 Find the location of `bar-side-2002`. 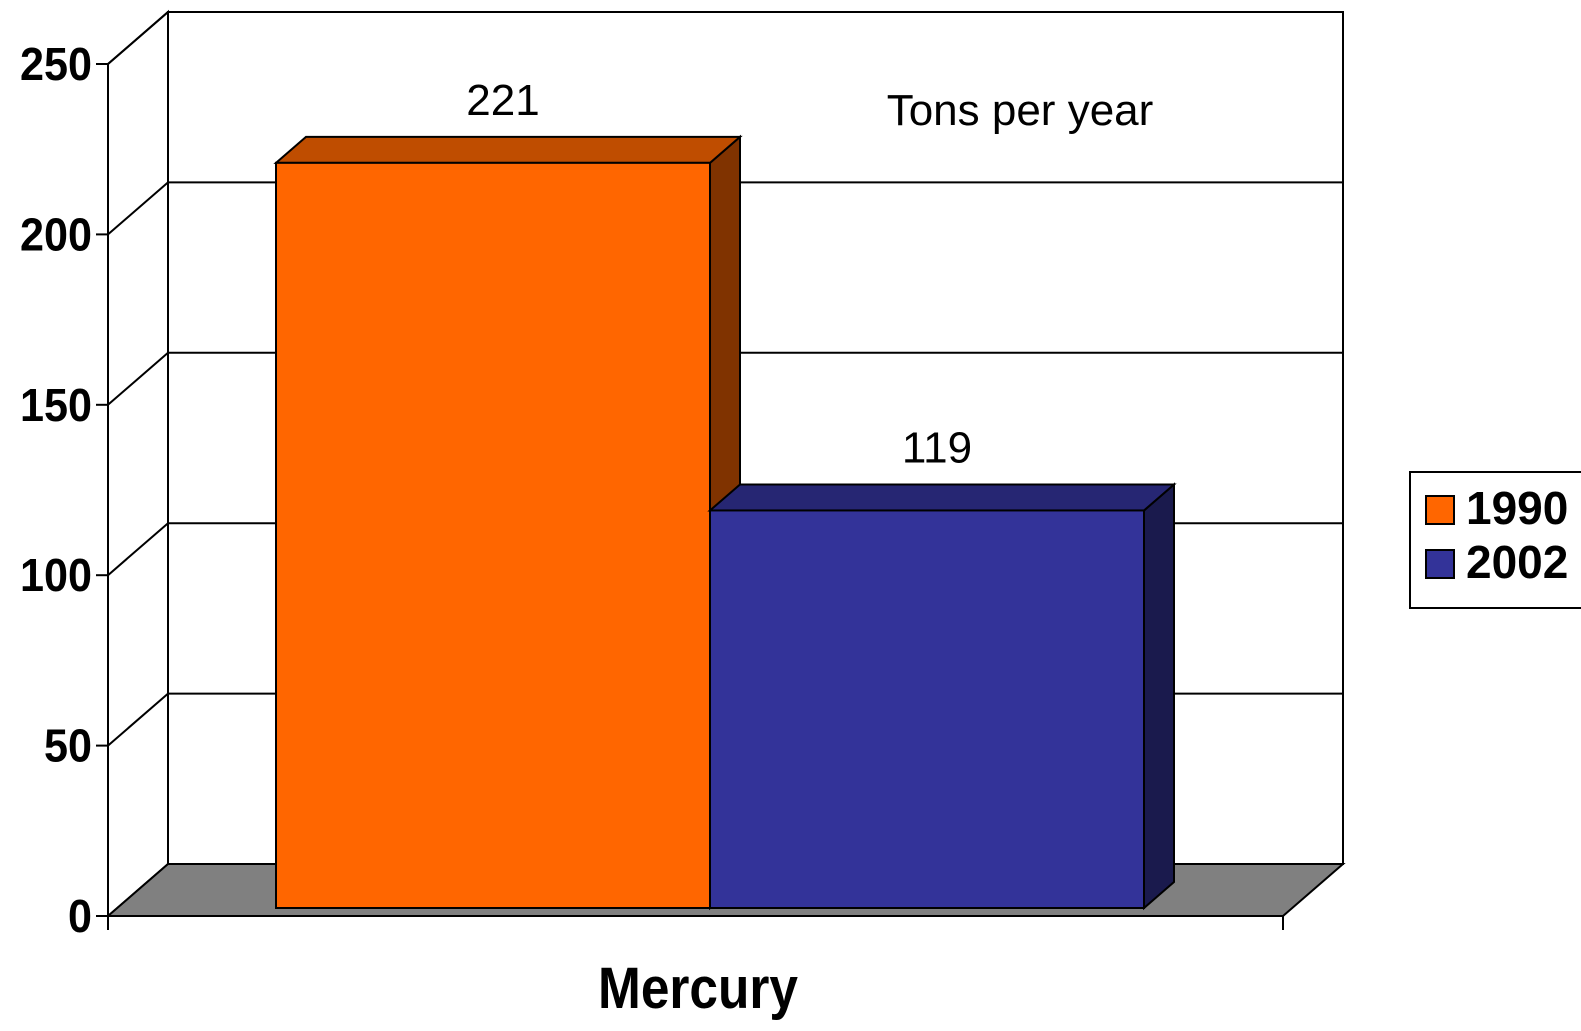

bar-side-2002 is located at coordinates (1159, 696).